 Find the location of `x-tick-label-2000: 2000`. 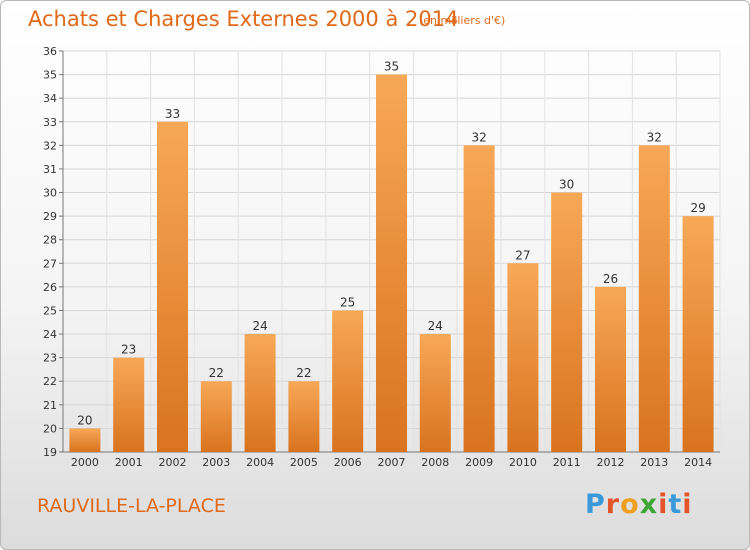

x-tick-label-2000: 2000 is located at coordinates (85, 462).